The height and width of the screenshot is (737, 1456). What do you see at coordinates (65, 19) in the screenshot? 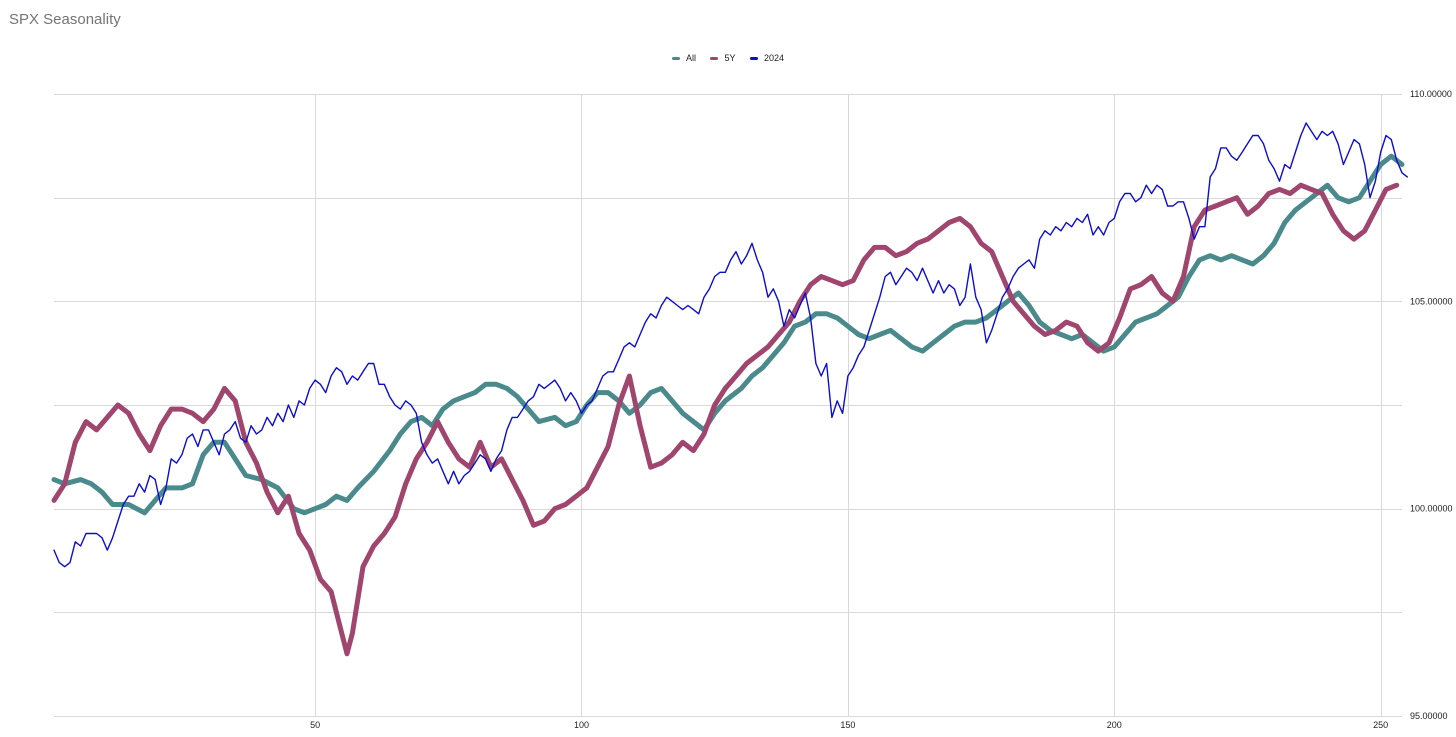
I see `chart-title: SPX Seasonality` at bounding box center [65, 19].